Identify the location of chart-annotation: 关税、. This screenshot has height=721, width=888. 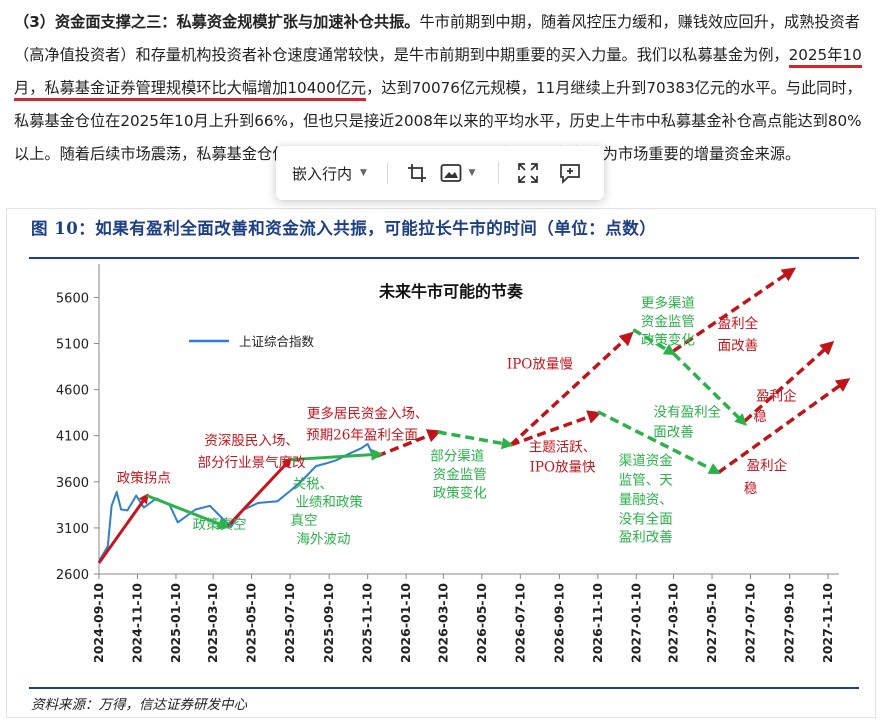
(313, 484).